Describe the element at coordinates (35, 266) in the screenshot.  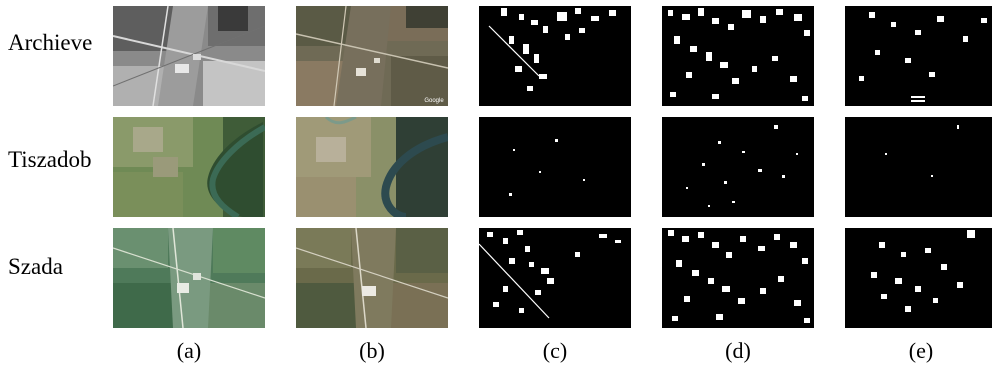
I see `row-label-szada: Szada` at that location.